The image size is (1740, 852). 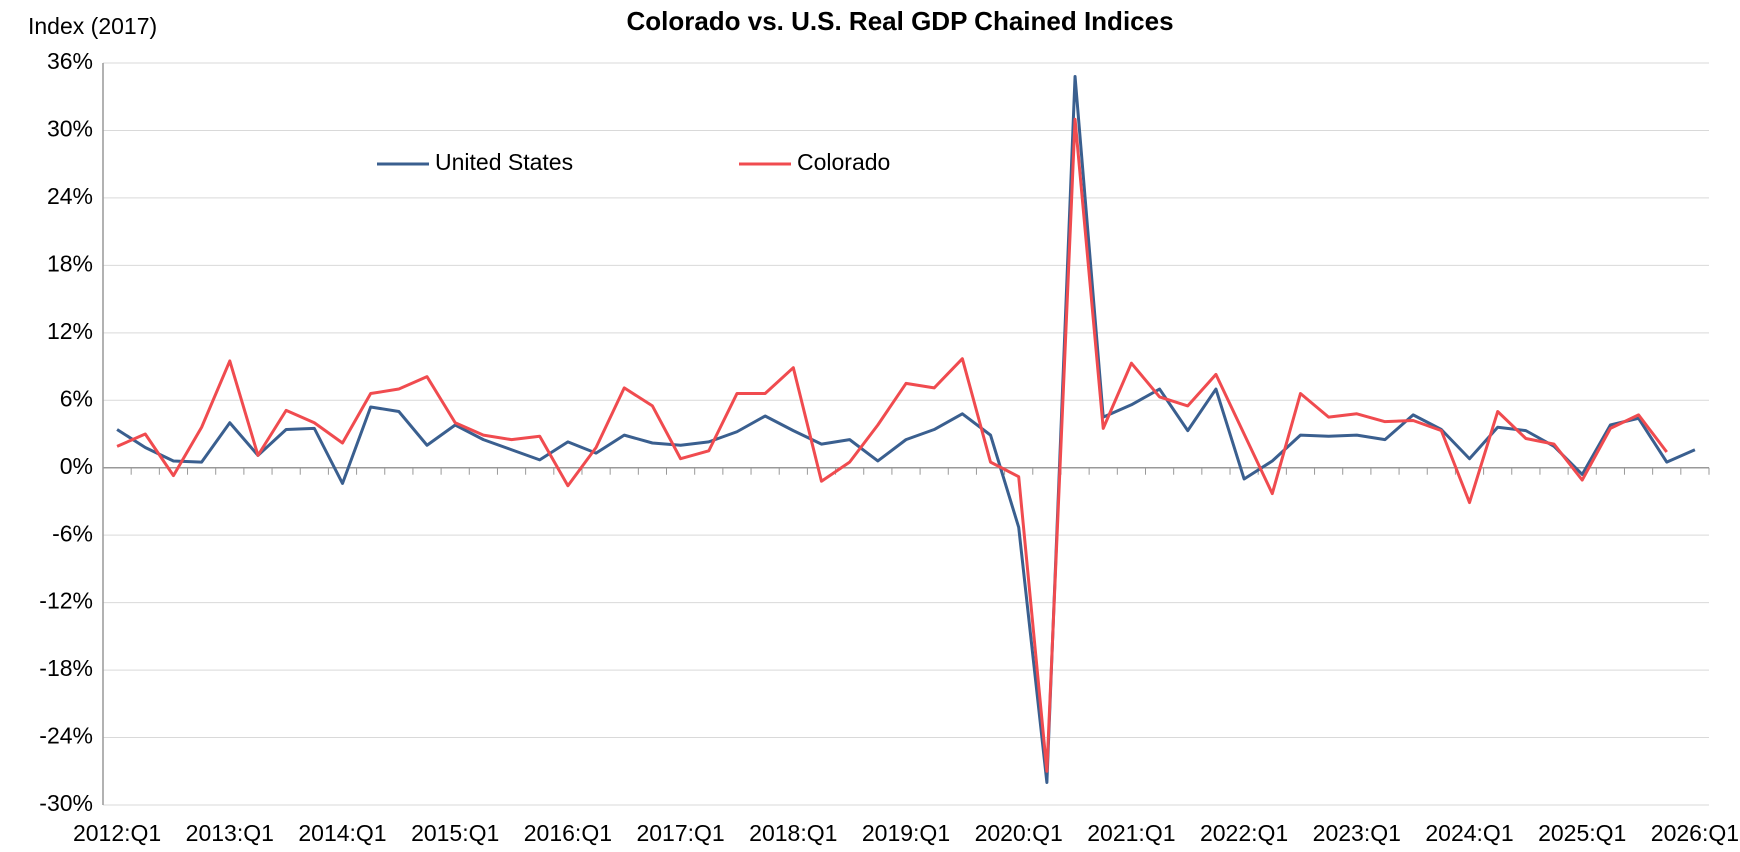 I want to click on legend-label: Colorado, so click(x=843, y=162).